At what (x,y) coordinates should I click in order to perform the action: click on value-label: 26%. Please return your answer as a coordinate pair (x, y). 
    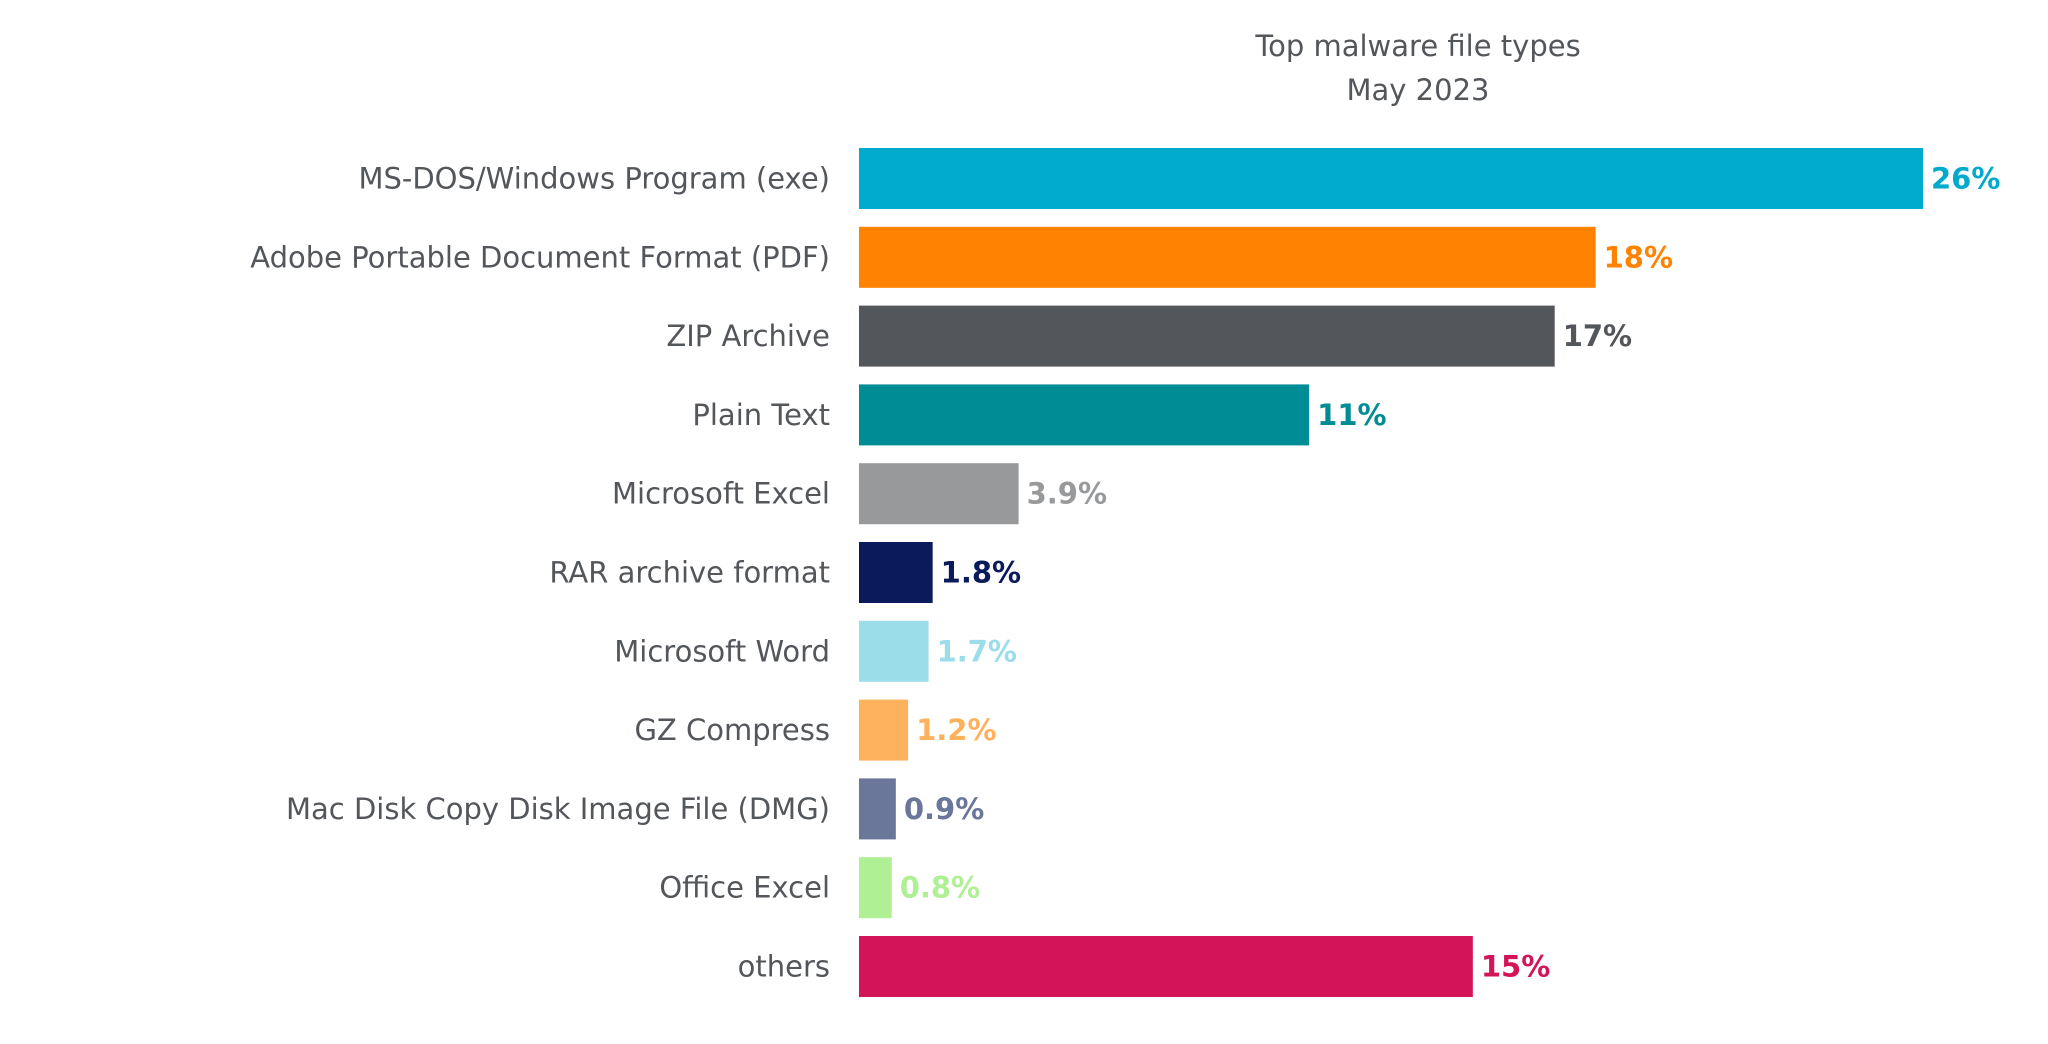
    Looking at the image, I should click on (1965, 179).